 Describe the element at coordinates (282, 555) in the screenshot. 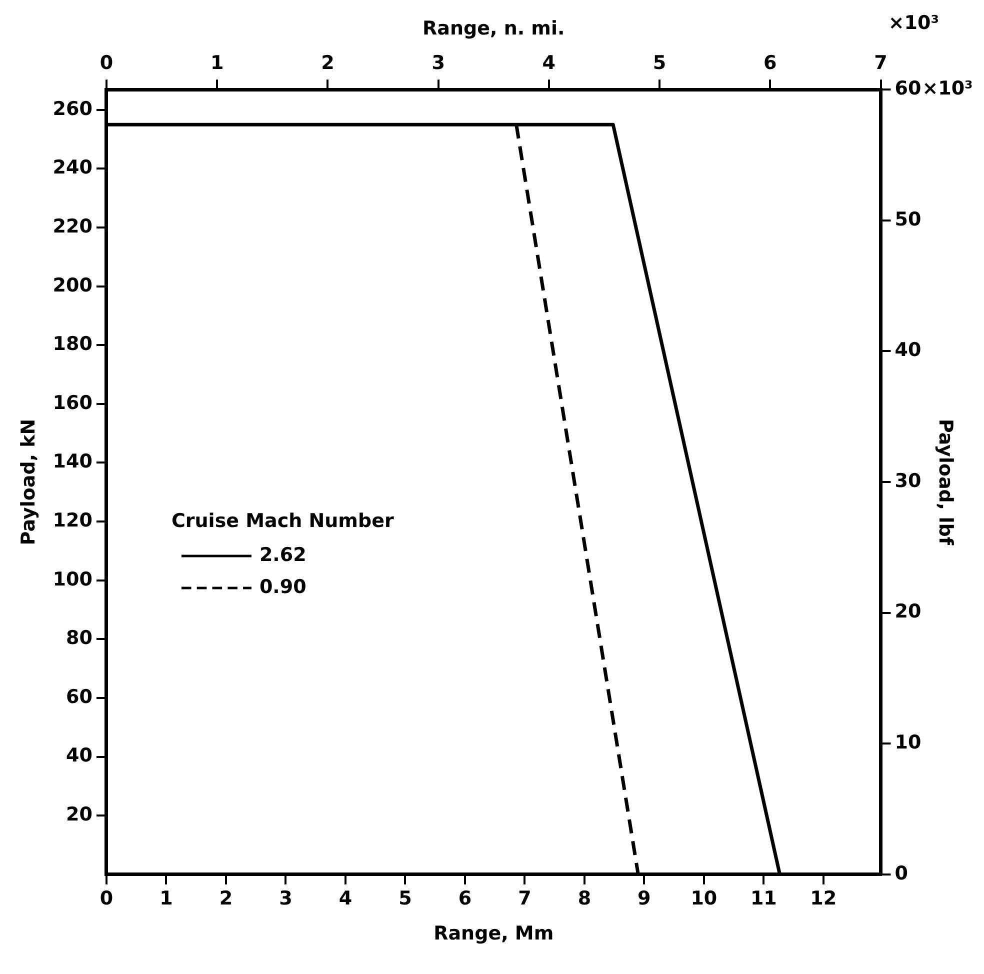

I see `legend-label: 2.62` at that location.